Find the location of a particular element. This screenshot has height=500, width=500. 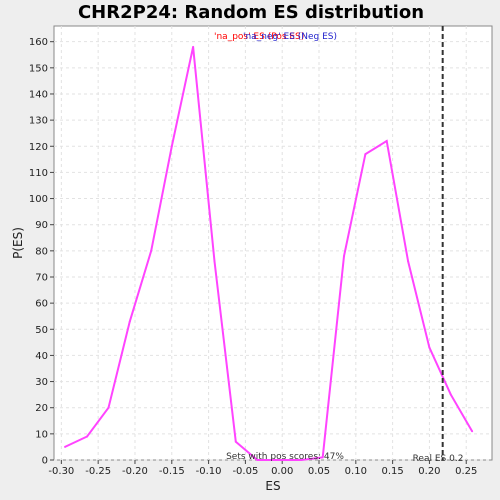

y-tick-label: 110 is located at coordinates (38, 173).